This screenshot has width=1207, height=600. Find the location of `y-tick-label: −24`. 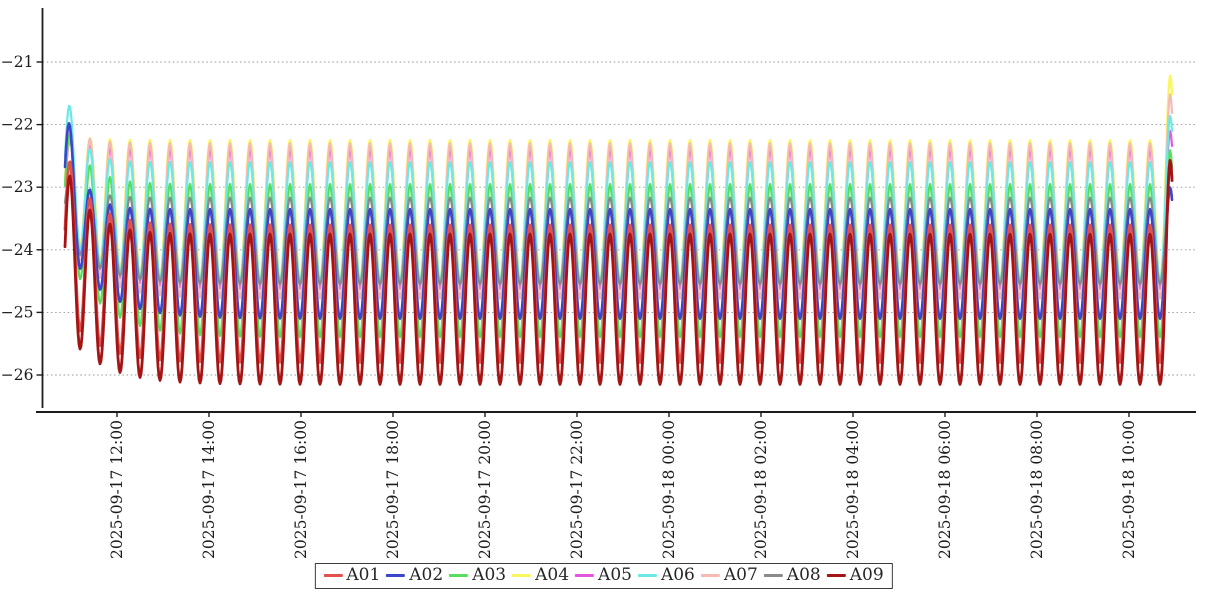

y-tick-label: −24 is located at coordinates (17, 250).